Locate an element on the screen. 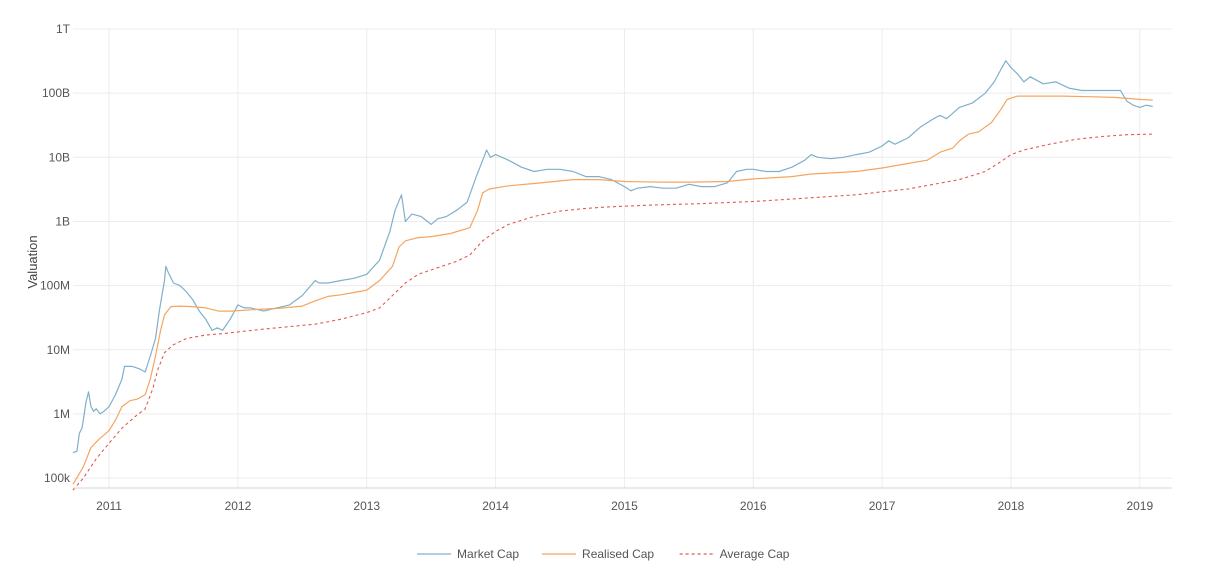 This screenshot has width=1206, height=585. y-tick-label: 100k is located at coordinates (57, 478).